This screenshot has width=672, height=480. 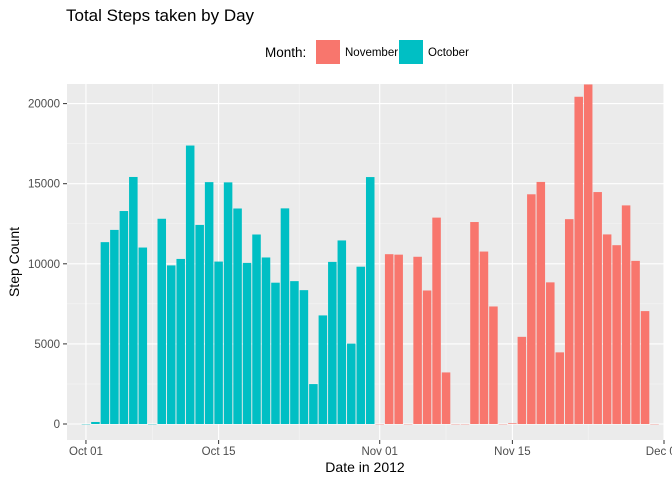 What do you see at coordinates (44, 265) in the screenshot?
I see `y-tick-label: 10000` at bounding box center [44, 265].